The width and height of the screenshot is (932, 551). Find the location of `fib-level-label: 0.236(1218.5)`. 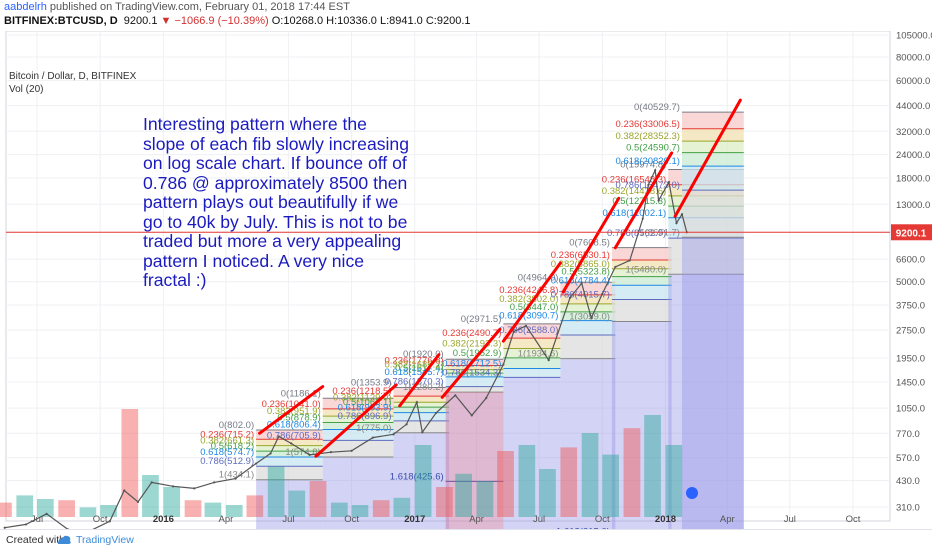

fib-level-label: 0.236(1218.5) is located at coordinates (361, 391).